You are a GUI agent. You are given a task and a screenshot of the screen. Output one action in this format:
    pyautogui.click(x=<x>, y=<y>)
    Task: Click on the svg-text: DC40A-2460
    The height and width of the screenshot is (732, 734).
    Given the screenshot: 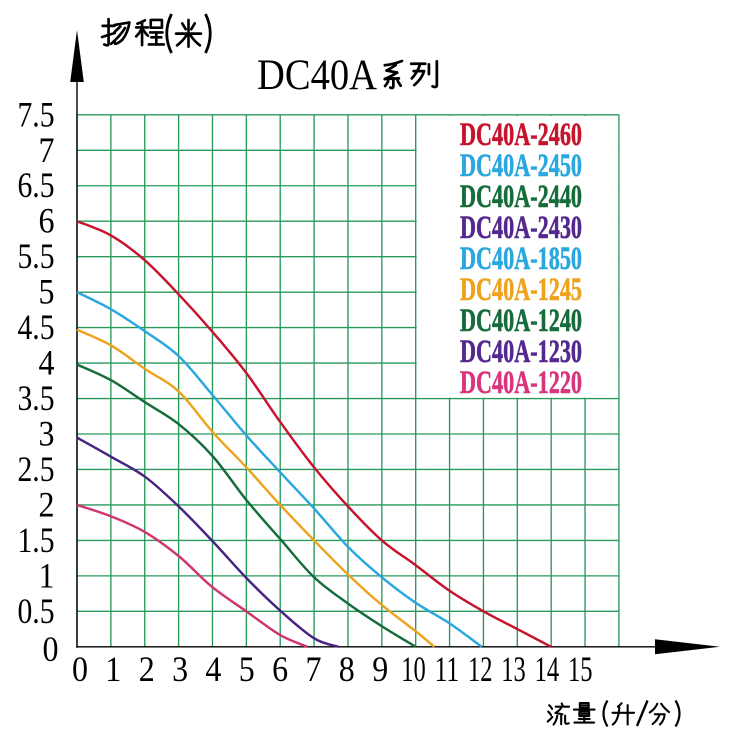 What is the action you would take?
    pyautogui.click(x=521, y=135)
    